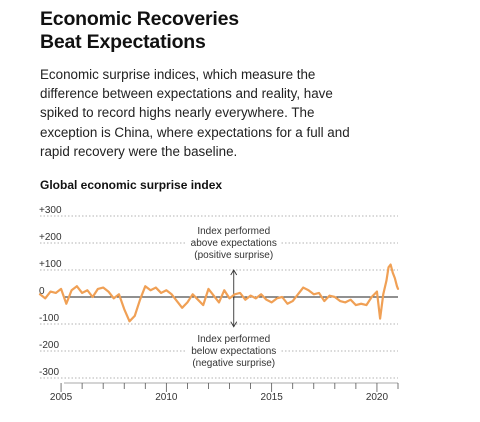 The height and width of the screenshot is (422, 480). Describe the element at coordinates (42, 291) in the screenshot. I see `y-tick-label: 0` at that location.